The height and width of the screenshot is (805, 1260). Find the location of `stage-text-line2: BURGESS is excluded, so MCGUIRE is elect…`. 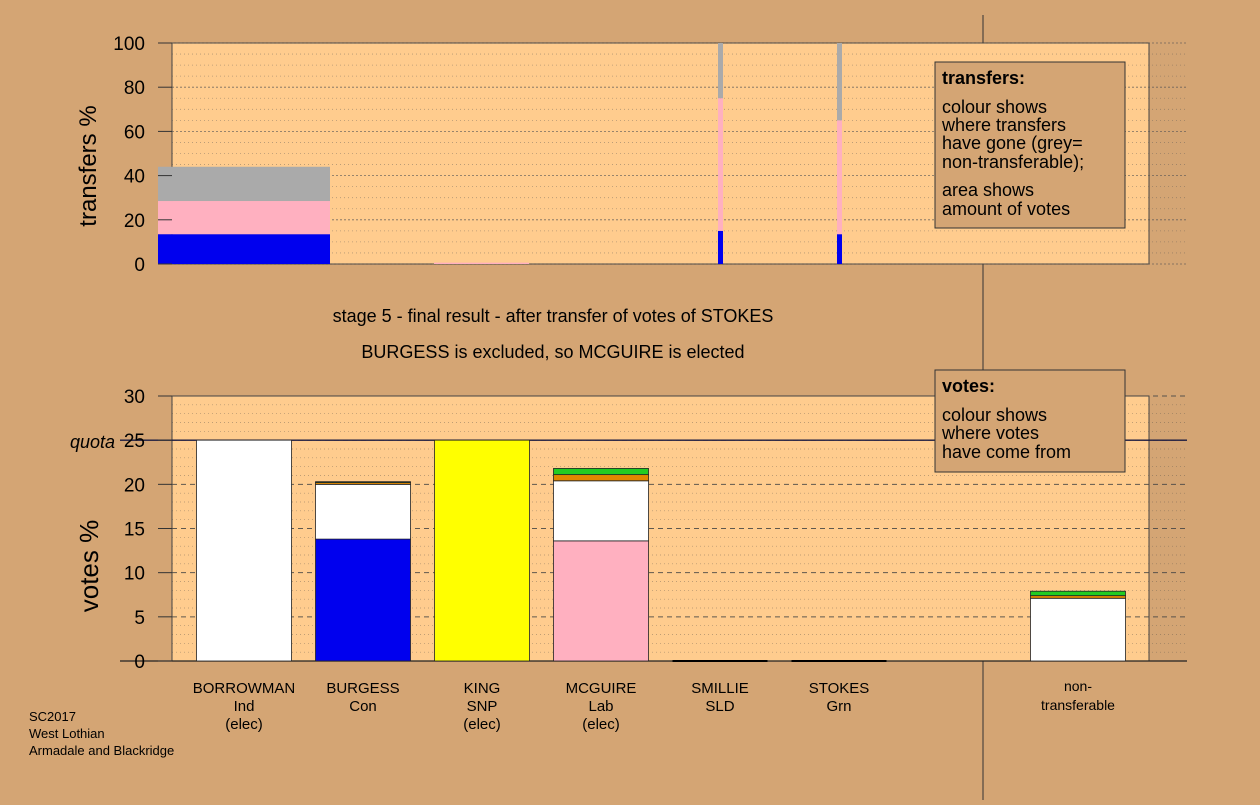

stage-text-line2: BURGESS is excluded, so MCGUIRE is elect… is located at coordinates (552, 352).